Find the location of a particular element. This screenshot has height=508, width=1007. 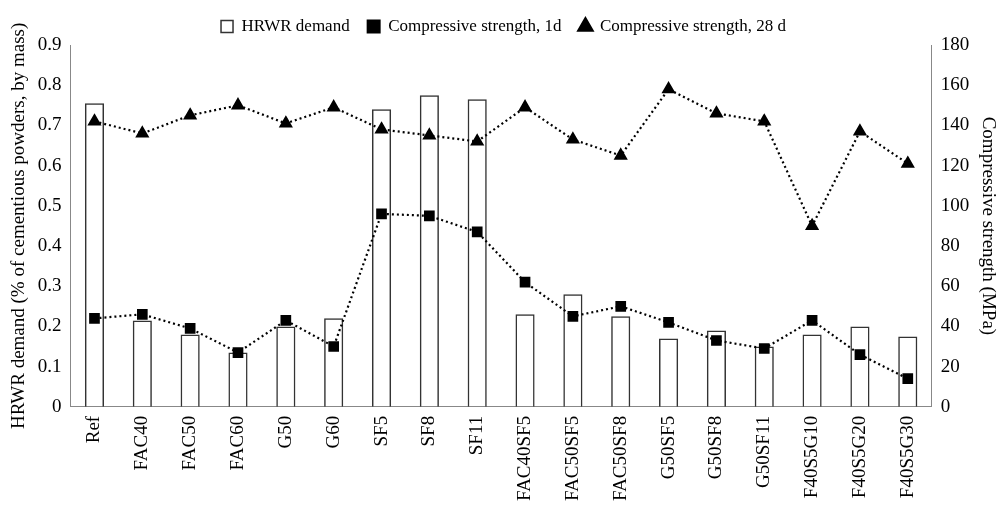

x-tick-label: G50SF11 is located at coordinates (763, 451).